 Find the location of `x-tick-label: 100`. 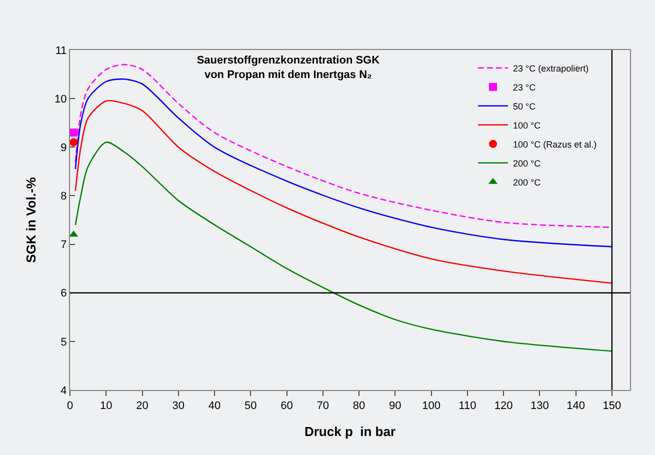

x-tick-label: 100 is located at coordinates (431, 406).